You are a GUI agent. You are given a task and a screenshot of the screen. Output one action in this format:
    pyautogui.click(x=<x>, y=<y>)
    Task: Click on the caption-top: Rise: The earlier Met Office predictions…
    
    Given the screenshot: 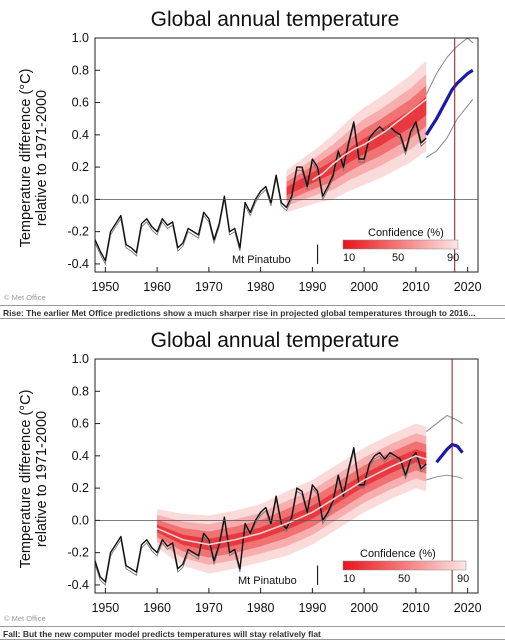 What is the action you would take?
    pyautogui.click(x=252, y=312)
    